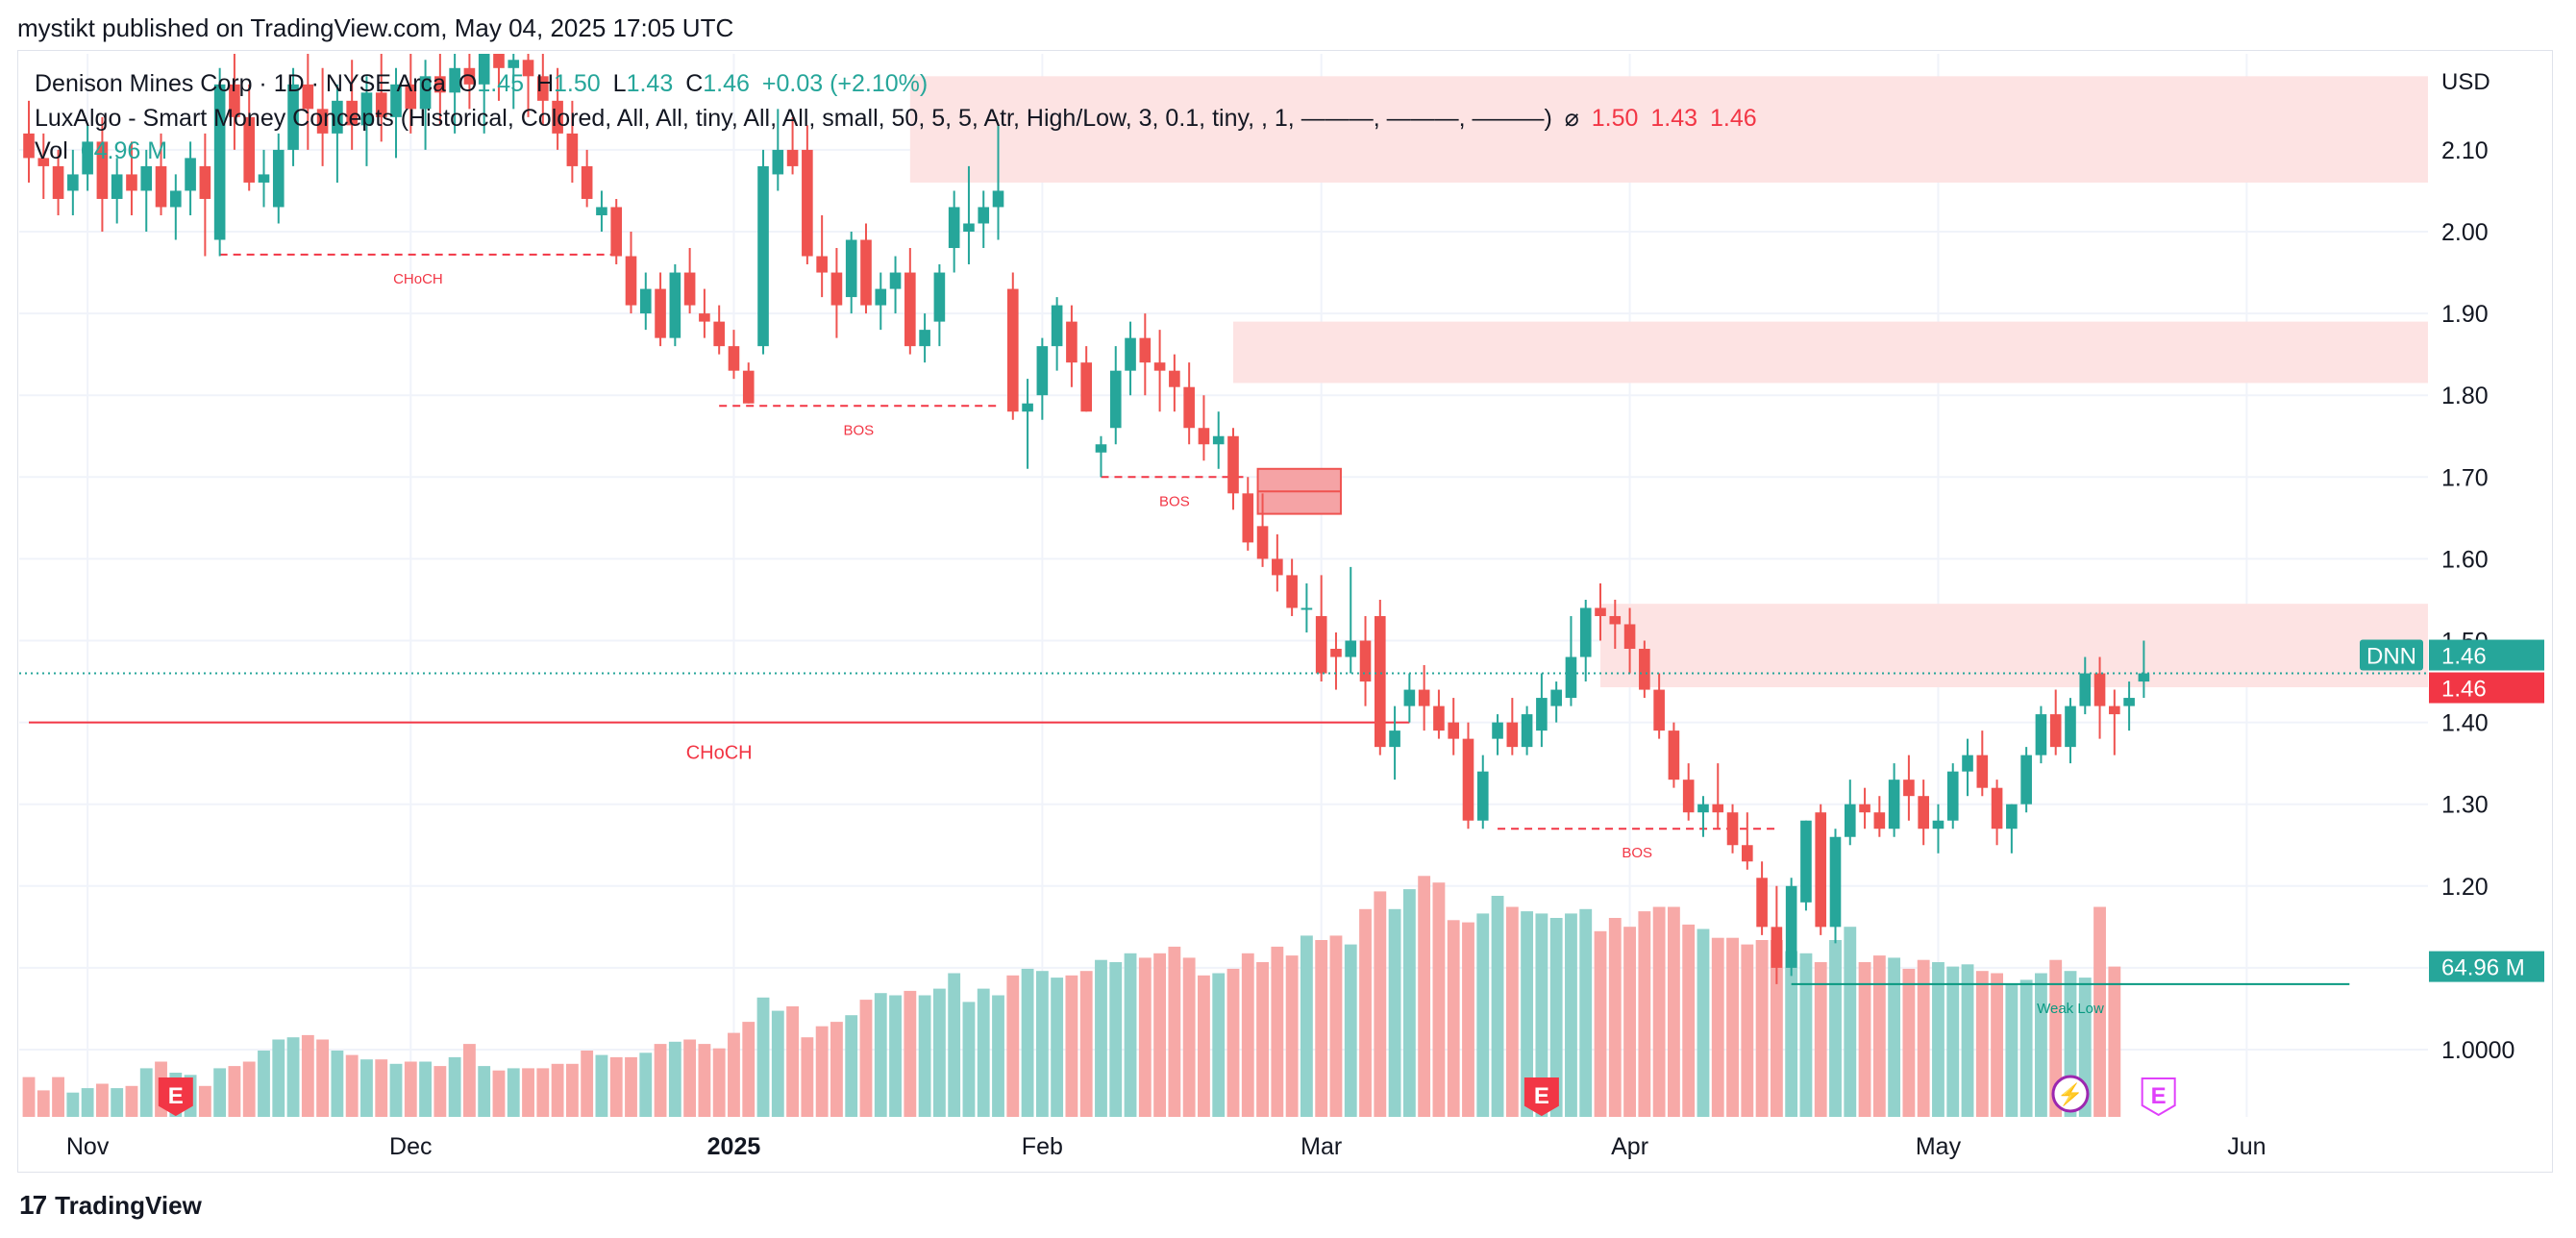 Image resolution: width=2576 pixels, height=1238 pixels. What do you see at coordinates (1733, 118) in the screenshot?
I see `indicator-value-3: 1.46` at bounding box center [1733, 118].